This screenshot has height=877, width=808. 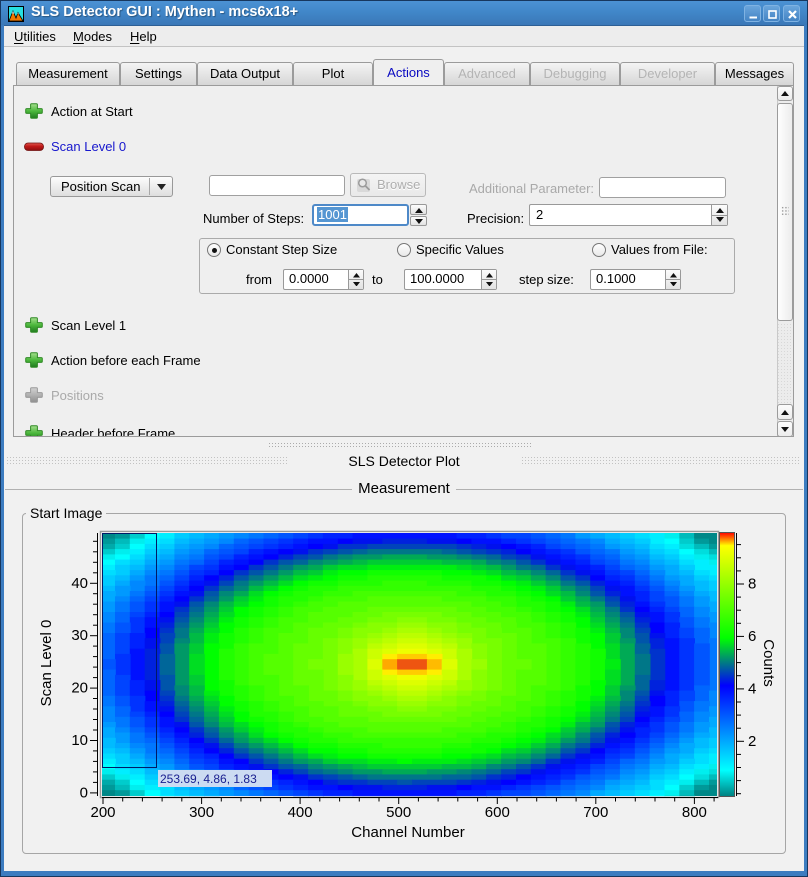 I want to click on svg-text: 300, so click(x=201, y=812).